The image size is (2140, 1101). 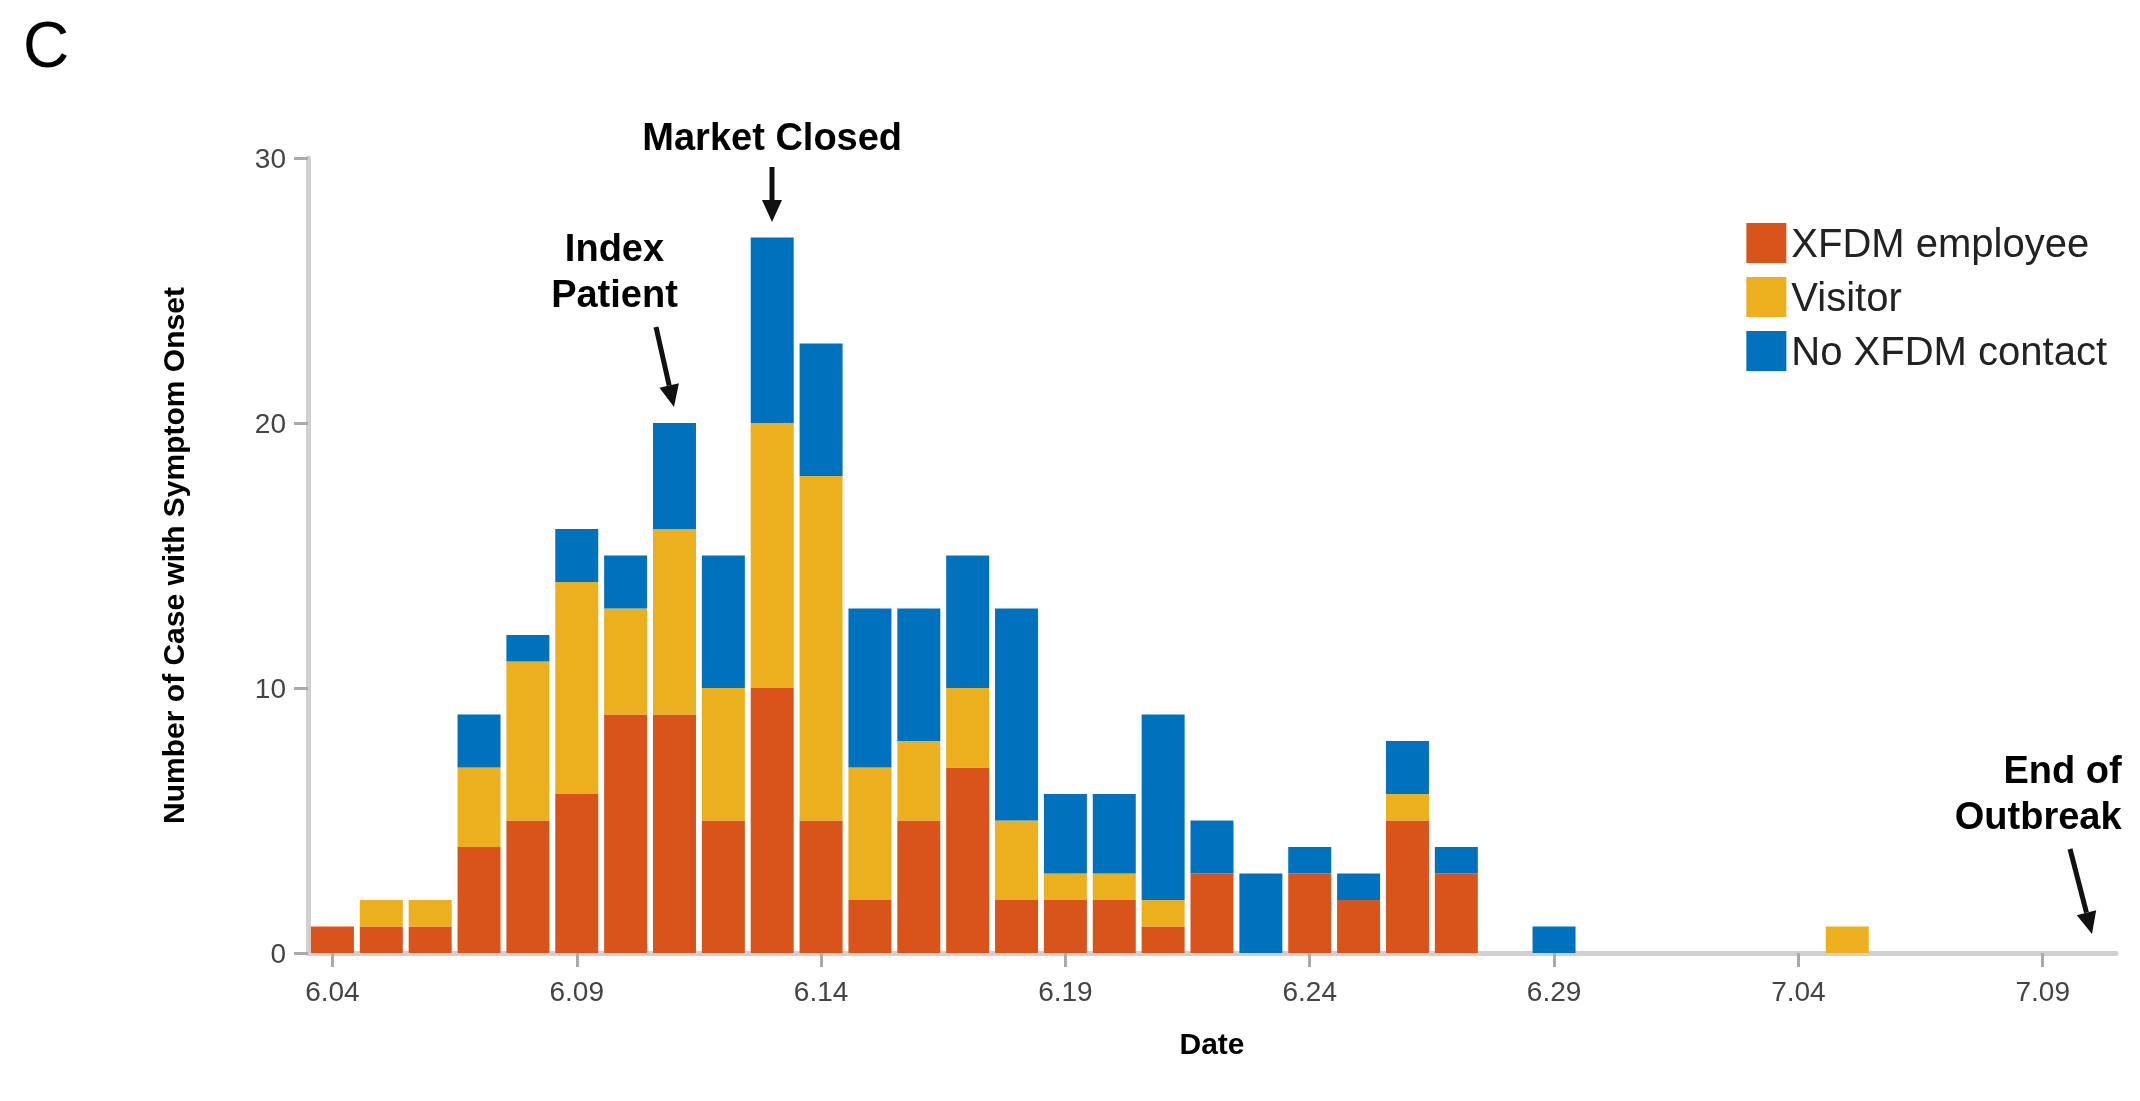 I want to click on y-axis-title: Number of Case with Symptom Onset, so click(x=173, y=555).